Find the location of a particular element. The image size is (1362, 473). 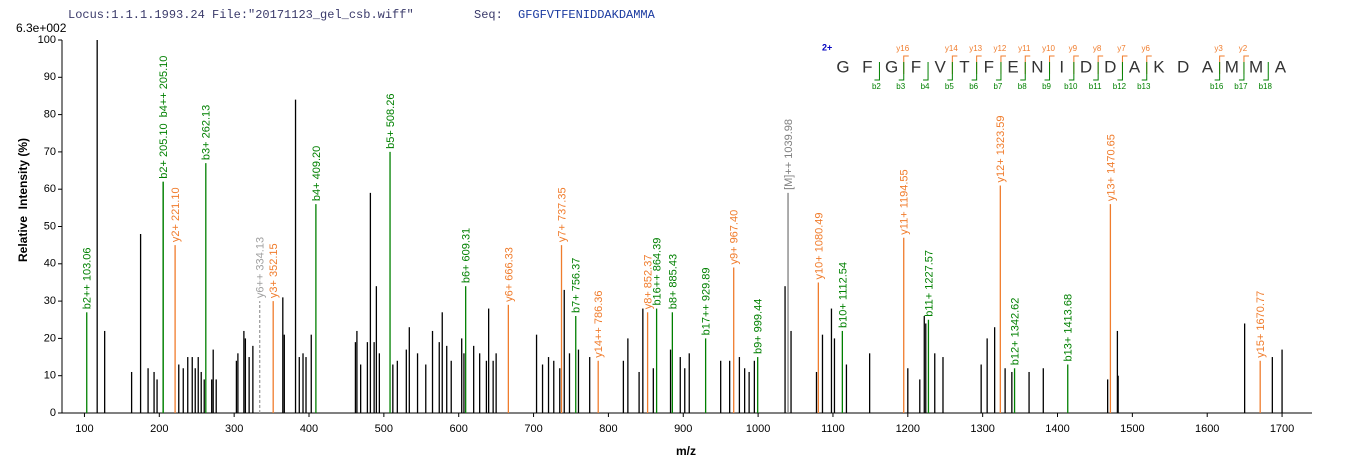

residue: N is located at coordinates (1037, 66).